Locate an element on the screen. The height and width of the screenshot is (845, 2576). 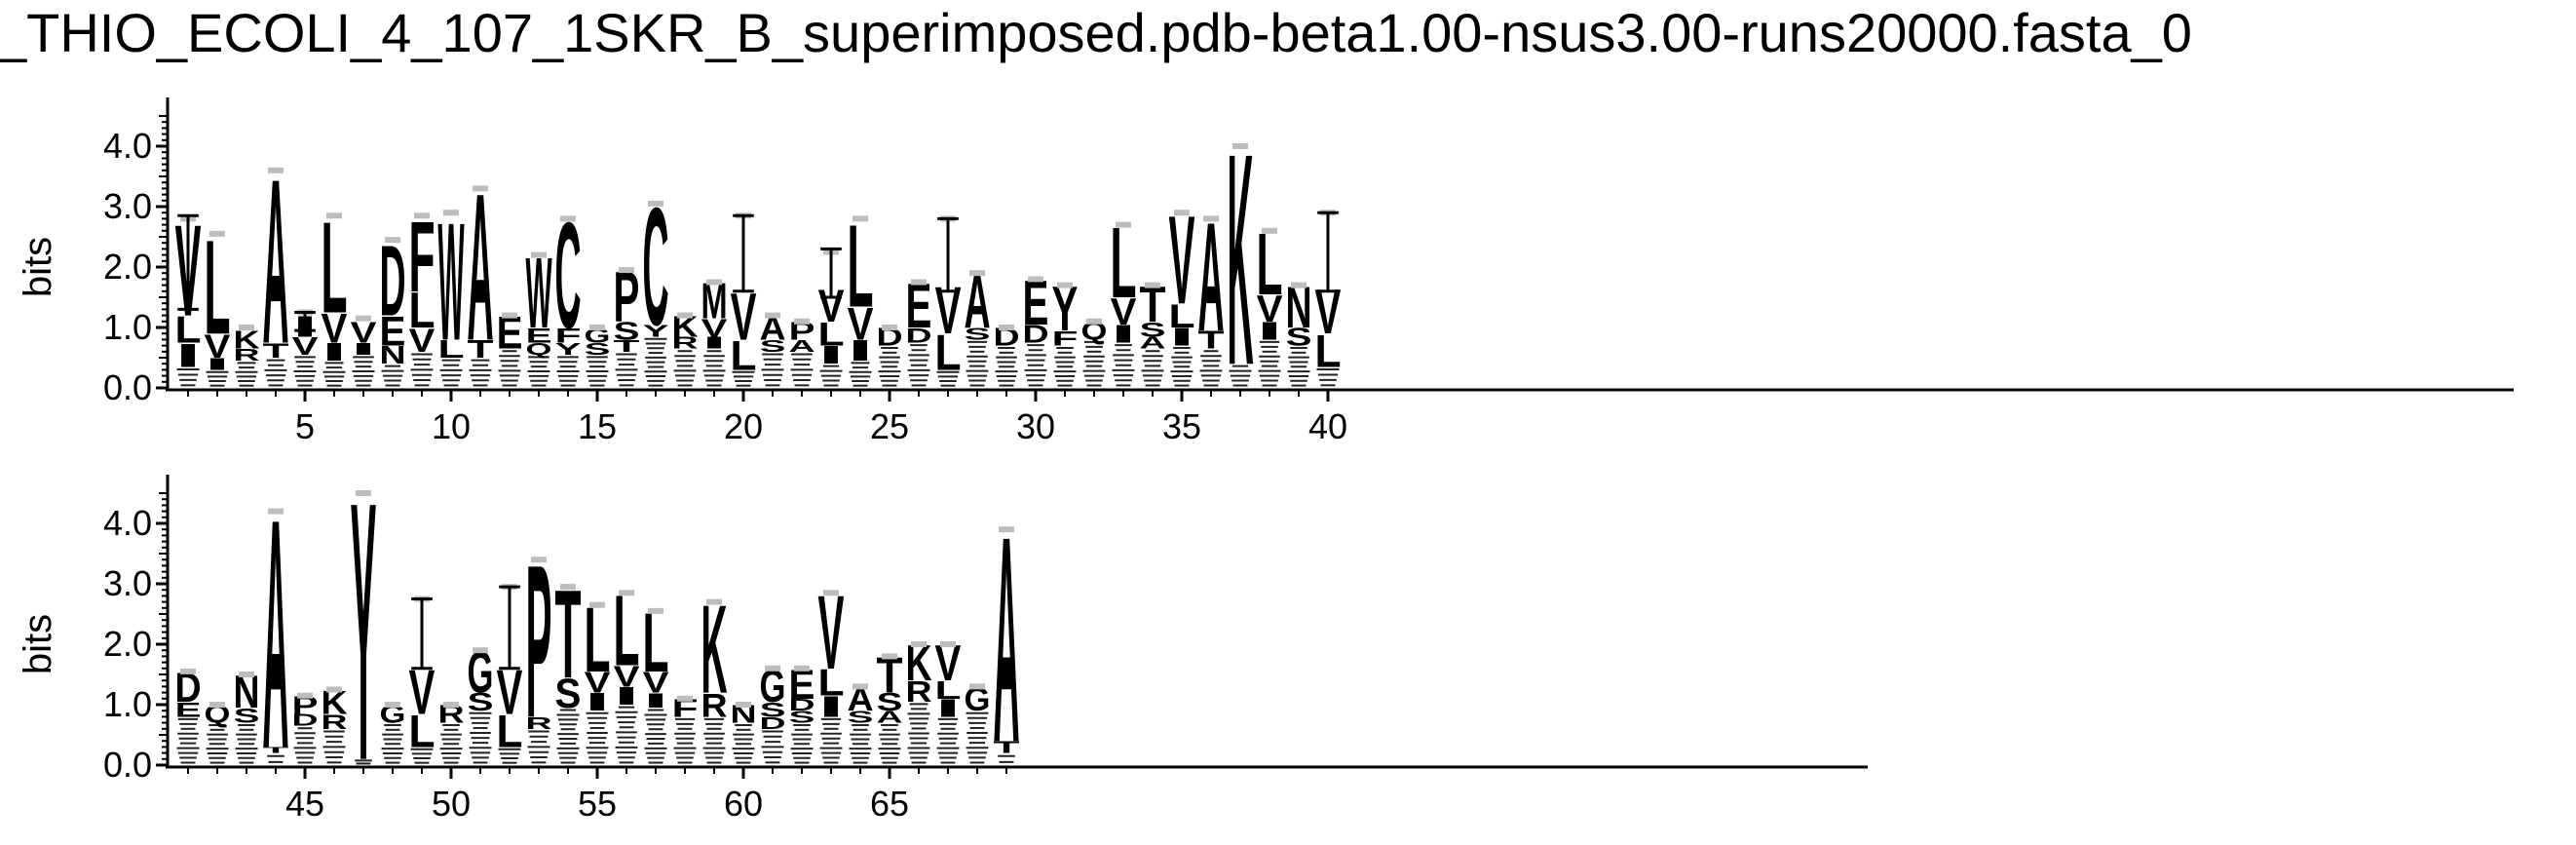
residue-I-pos-56: I is located at coordinates (627, 697).